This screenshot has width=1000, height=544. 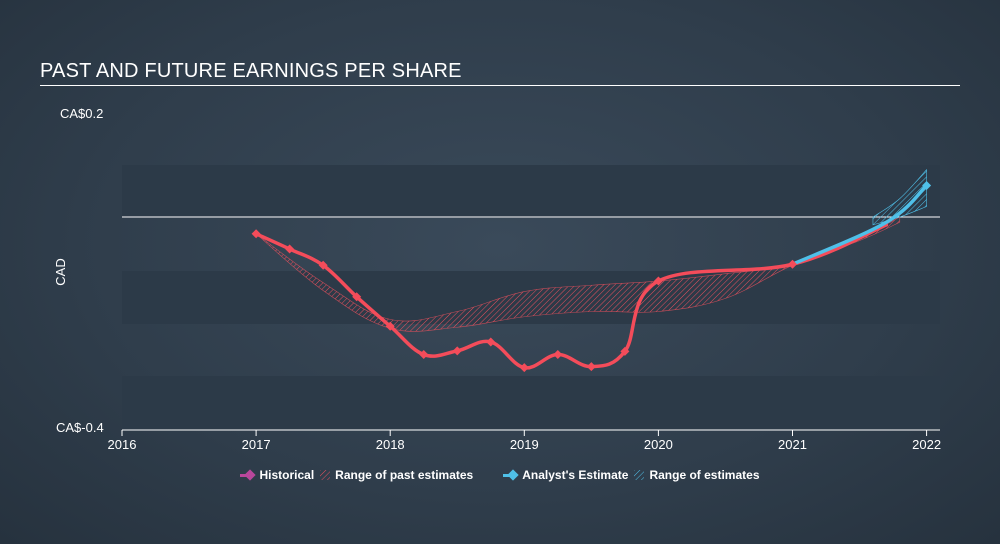 What do you see at coordinates (658, 444) in the screenshot?
I see `x-tick-label: 2020` at bounding box center [658, 444].